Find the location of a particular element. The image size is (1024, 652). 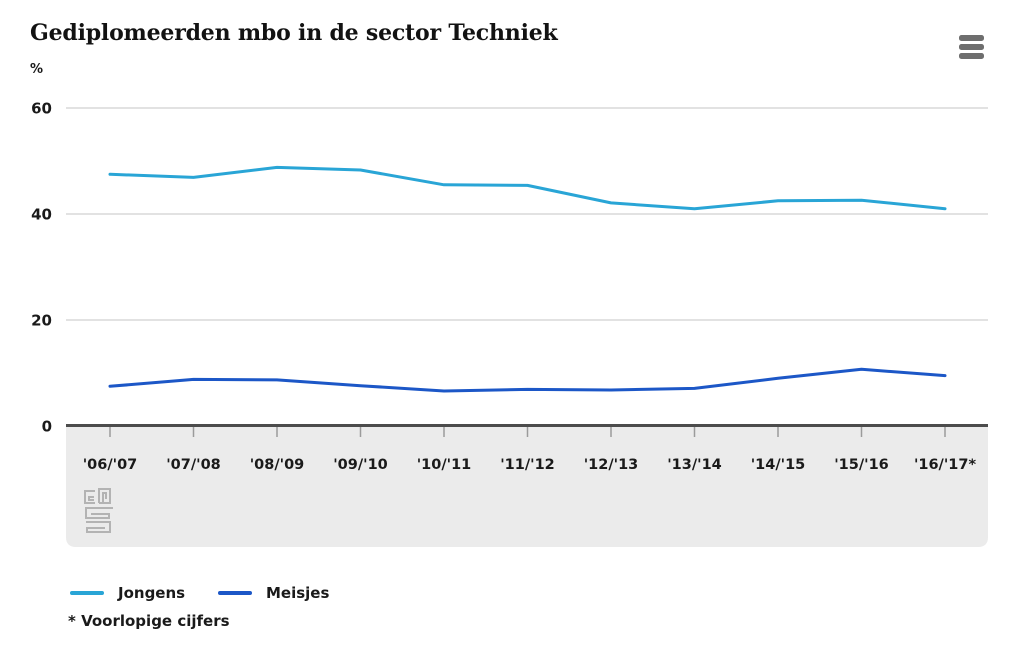

svg-text: '16/'17* is located at coordinates (945, 465).